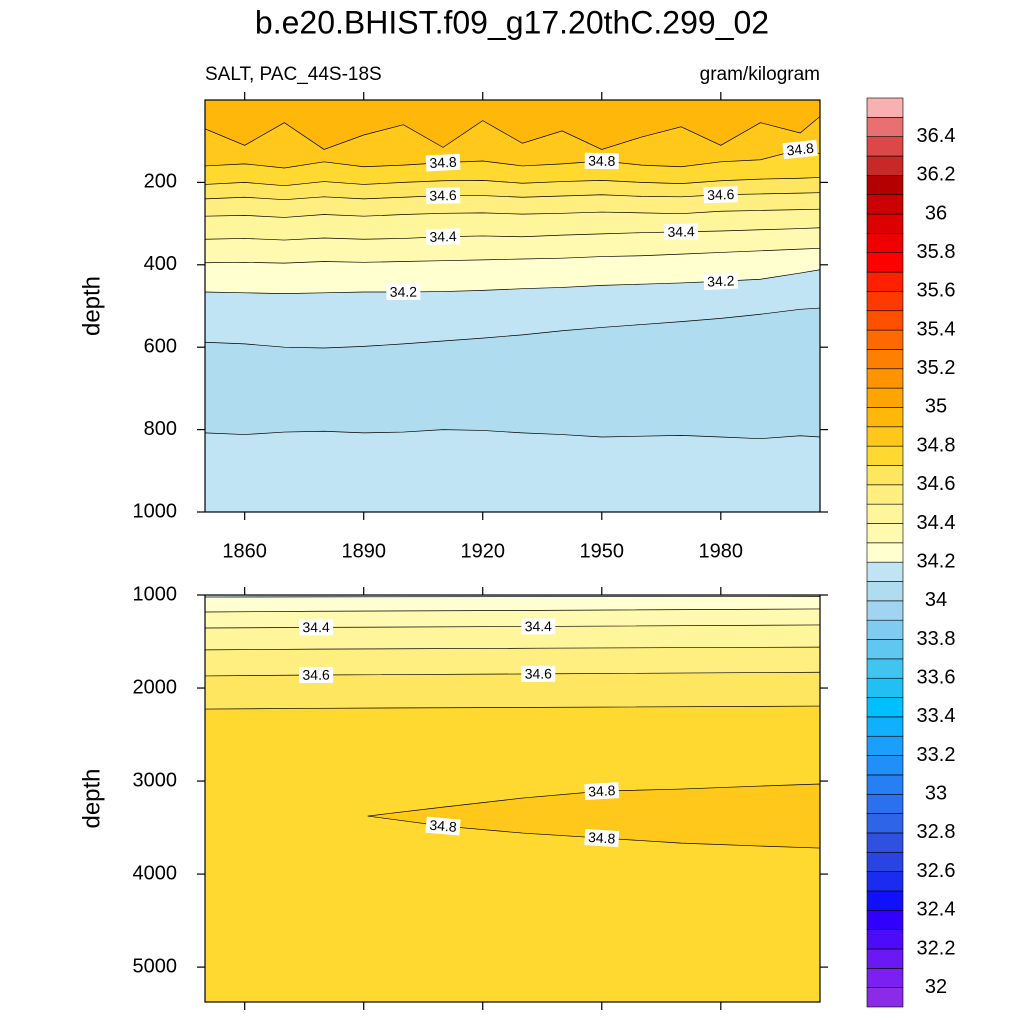 This screenshot has width=1024, height=1024. I want to click on contour-label-text: 34.6, so click(316, 675).